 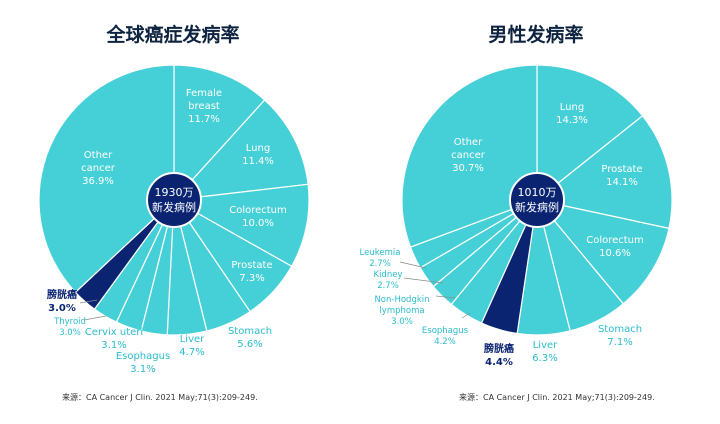 What do you see at coordinates (572, 120) in the screenshot?
I see `slice-value-label: 14.3%` at bounding box center [572, 120].